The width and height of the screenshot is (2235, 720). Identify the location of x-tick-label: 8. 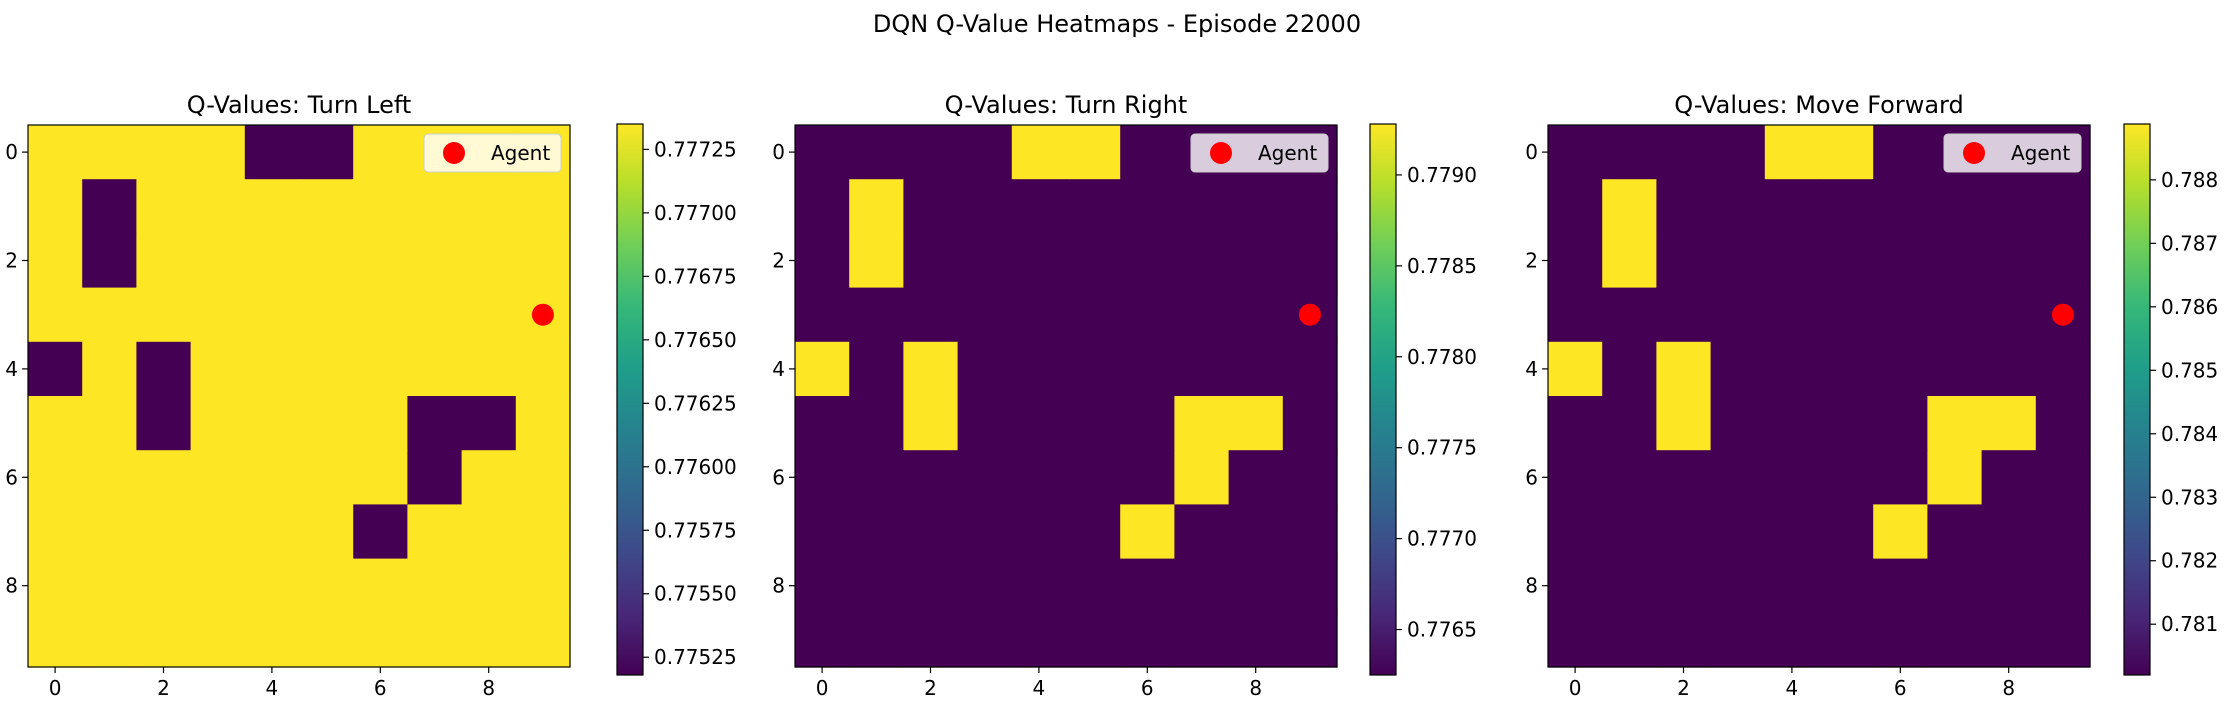
(488, 688).